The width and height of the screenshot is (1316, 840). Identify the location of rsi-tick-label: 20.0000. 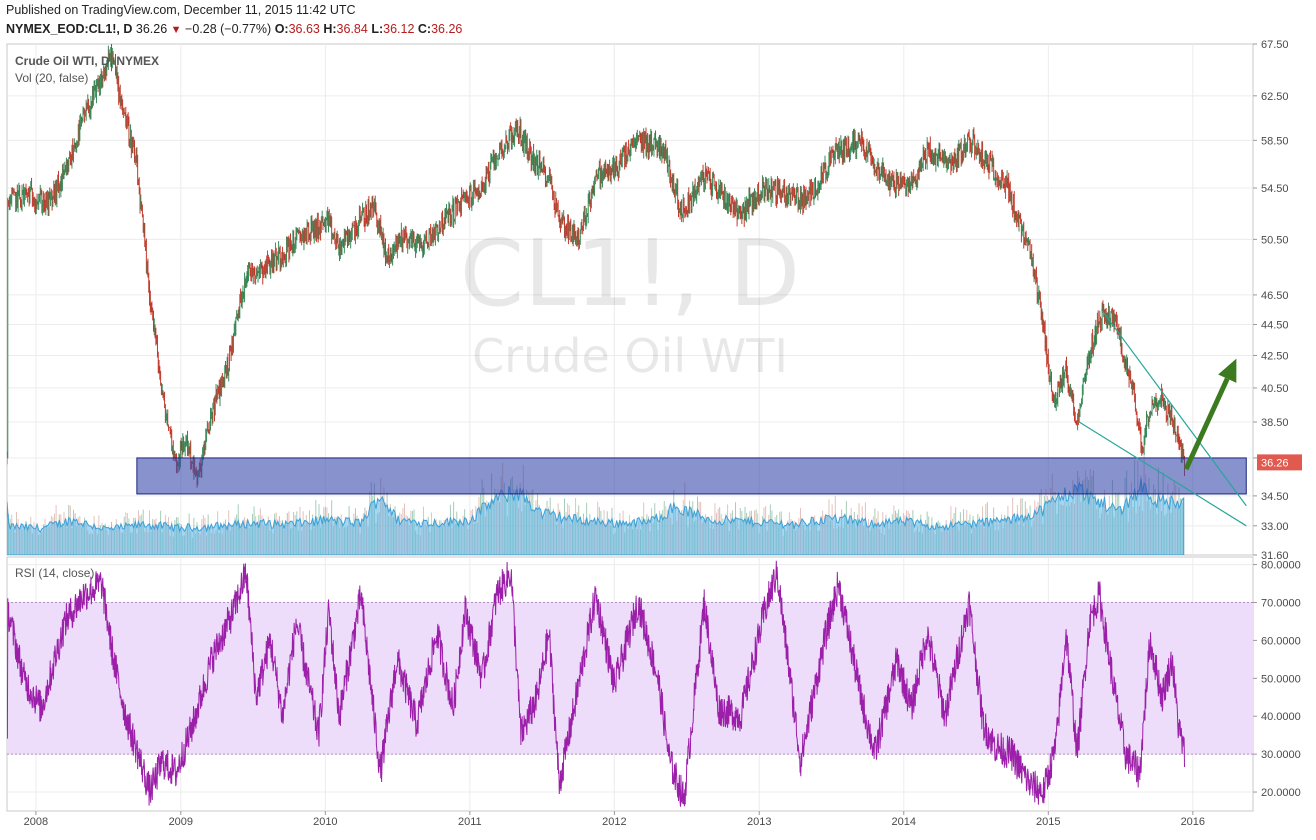
(1281, 793).